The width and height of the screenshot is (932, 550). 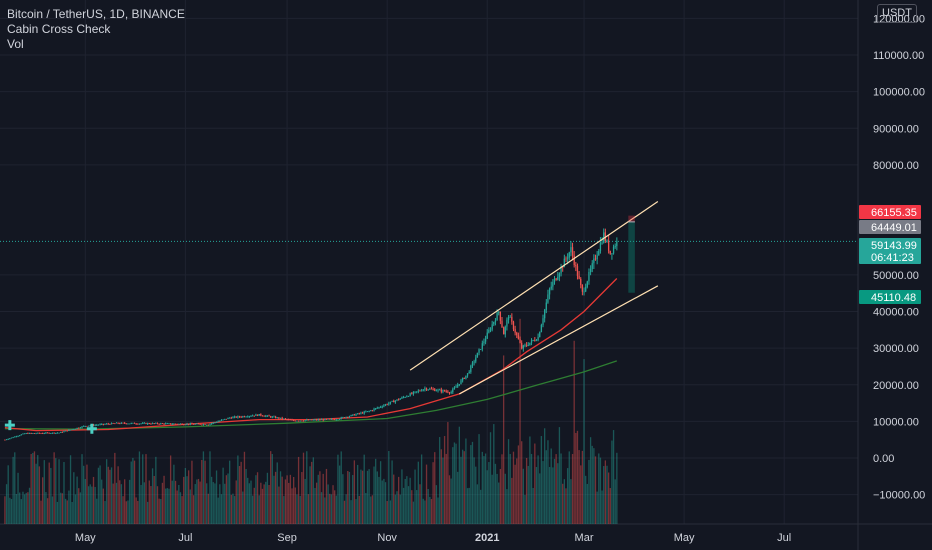 I want to click on channel-lower-line, so click(x=559, y=340).